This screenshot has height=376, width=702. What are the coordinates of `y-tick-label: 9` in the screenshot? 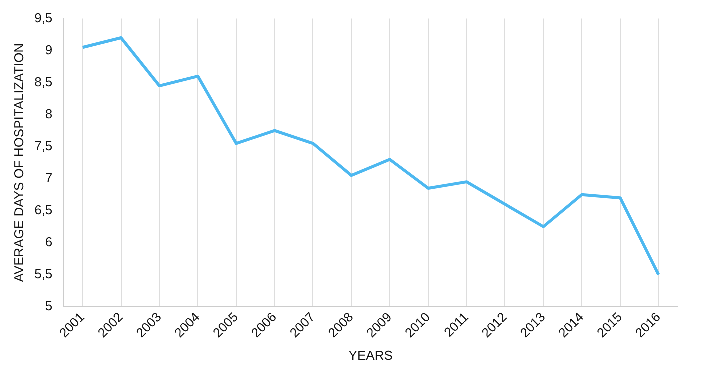 It's located at (49, 50).